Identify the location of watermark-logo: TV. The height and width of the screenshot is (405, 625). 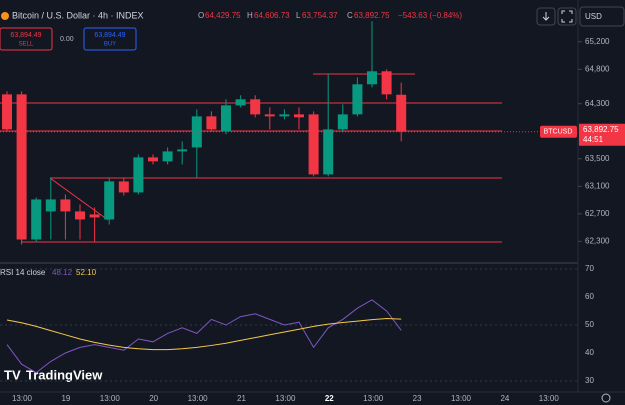
(12, 374).